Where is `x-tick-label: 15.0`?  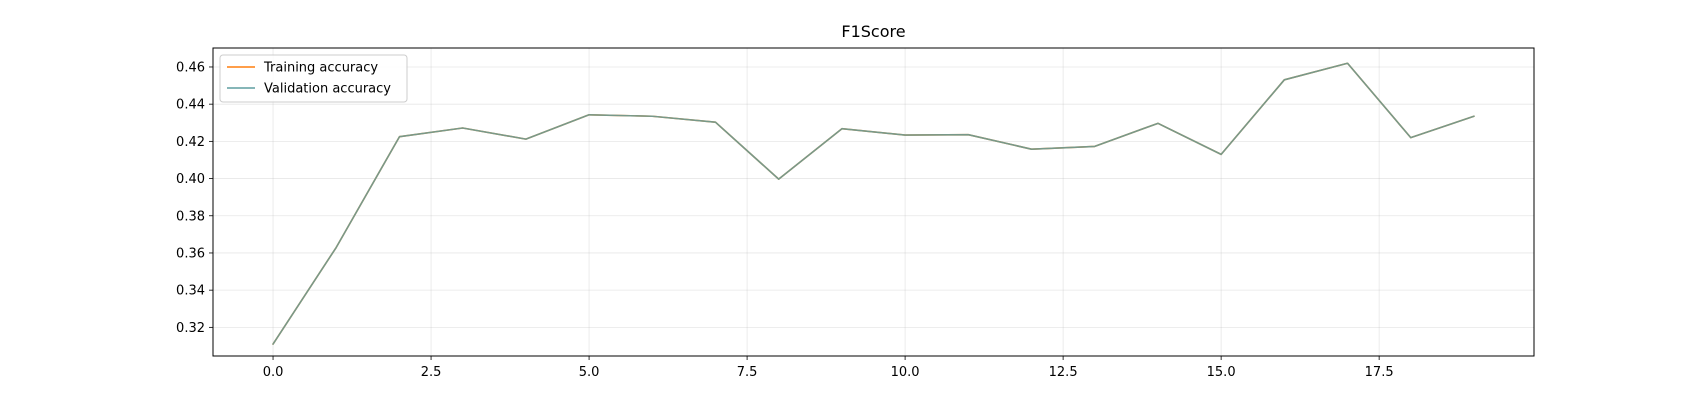
x-tick-label: 15.0 is located at coordinates (1221, 372).